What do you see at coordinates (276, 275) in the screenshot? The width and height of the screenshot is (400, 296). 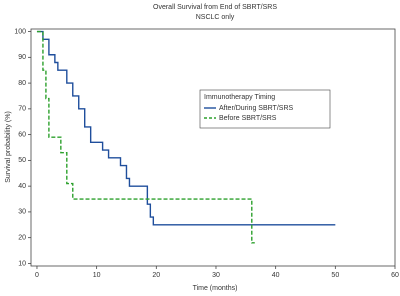 I see `x-tick-label: 40` at bounding box center [276, 275].